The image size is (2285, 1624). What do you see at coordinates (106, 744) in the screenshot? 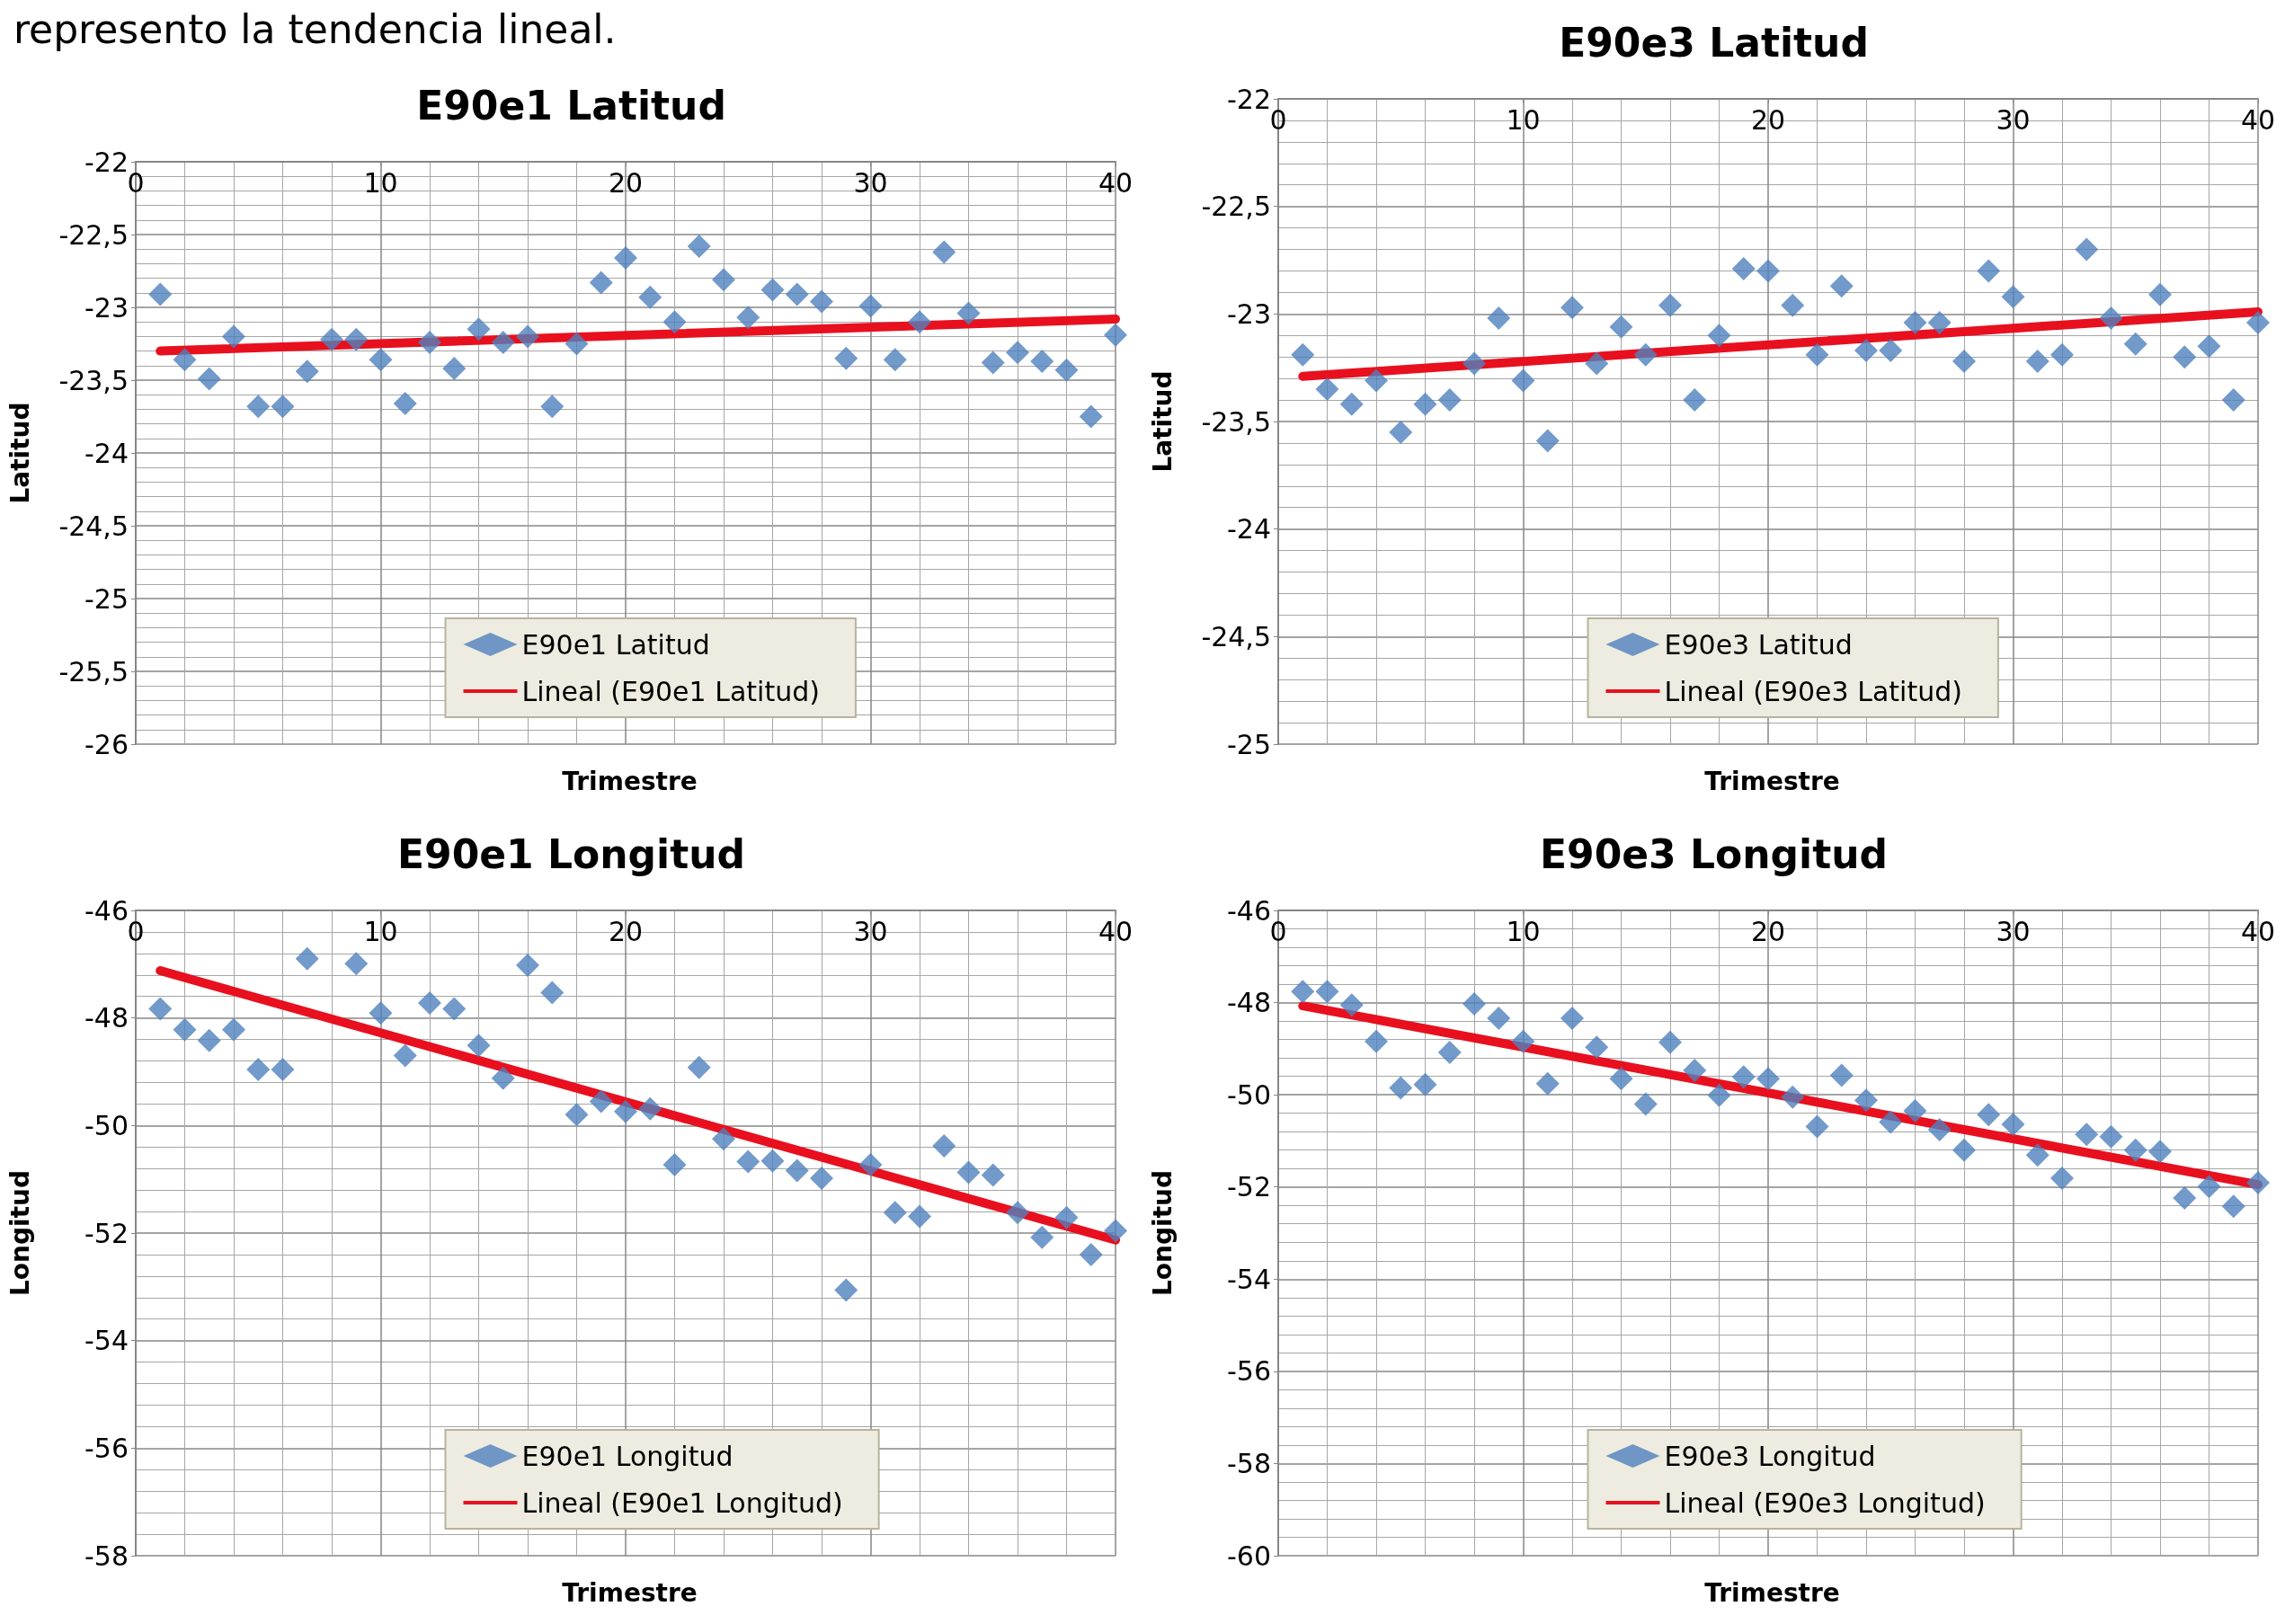
I see `y-tick-label: -26` at bounding box center [106, 744].